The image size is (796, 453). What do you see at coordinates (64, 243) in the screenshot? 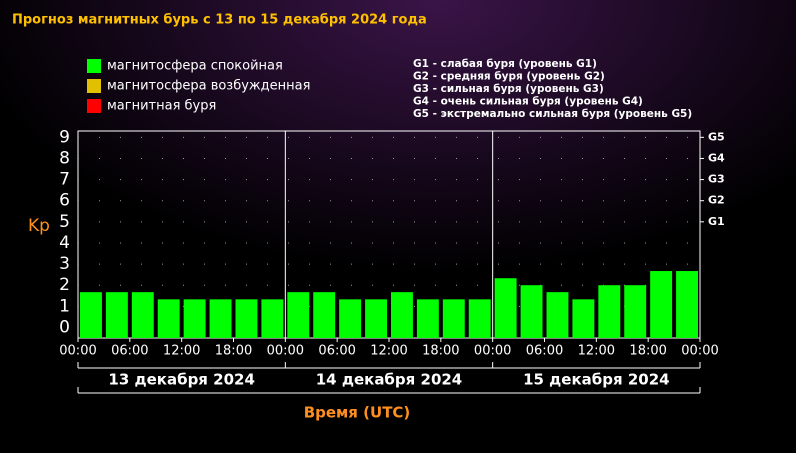
I see `y-tick-label: 4` at bounding box center [64, 243].